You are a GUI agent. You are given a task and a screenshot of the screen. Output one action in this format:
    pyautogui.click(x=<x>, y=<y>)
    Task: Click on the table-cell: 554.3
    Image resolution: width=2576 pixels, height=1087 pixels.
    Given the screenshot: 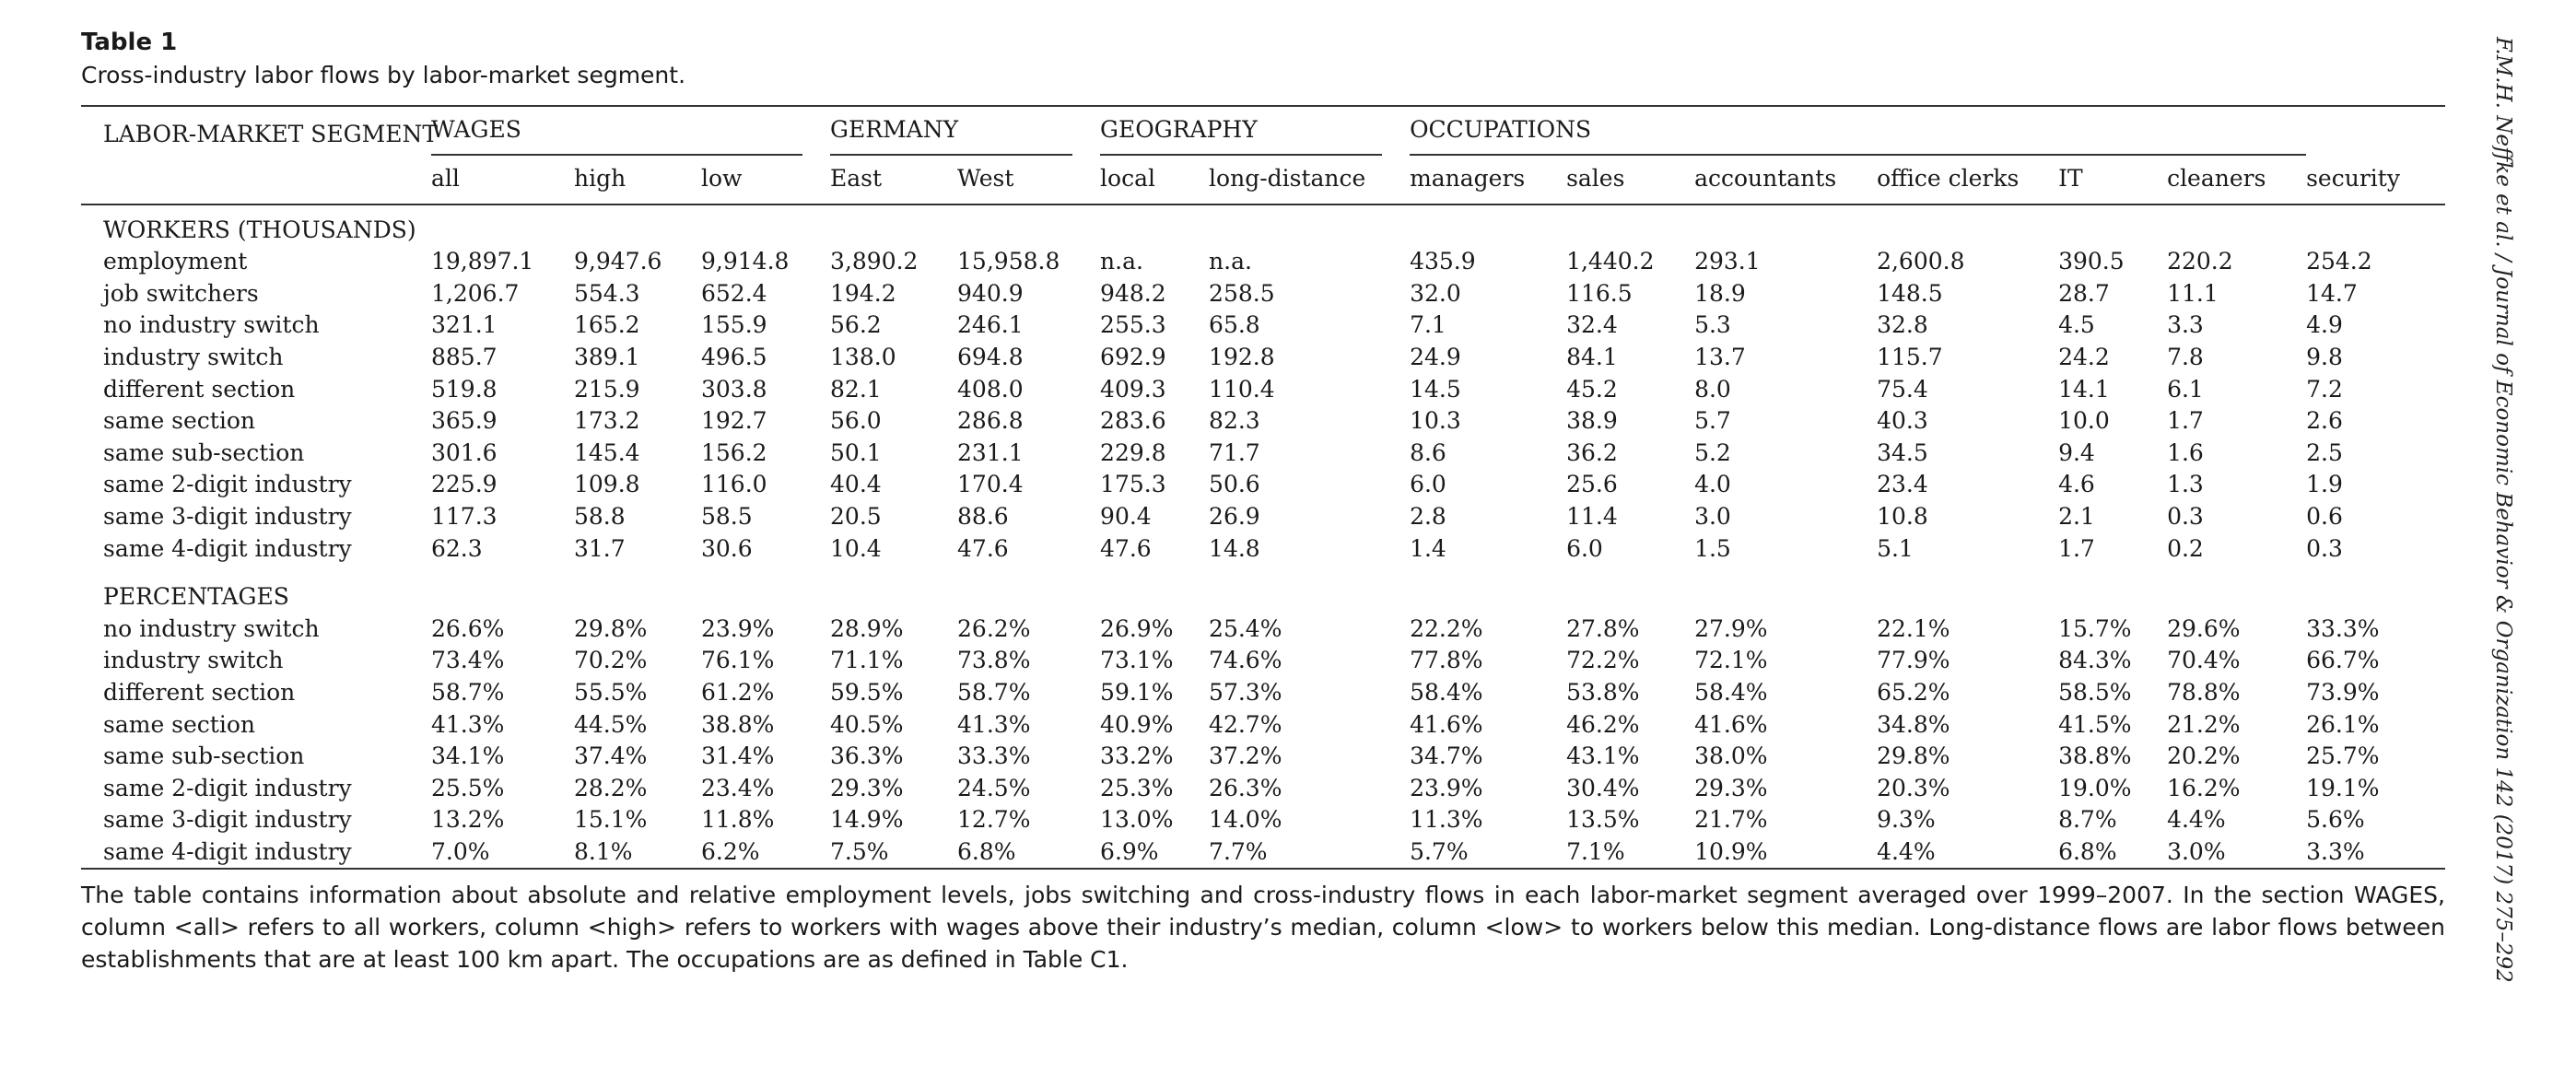 What is the action you would take?
    pyautogui.click(x=607, y=293)
    